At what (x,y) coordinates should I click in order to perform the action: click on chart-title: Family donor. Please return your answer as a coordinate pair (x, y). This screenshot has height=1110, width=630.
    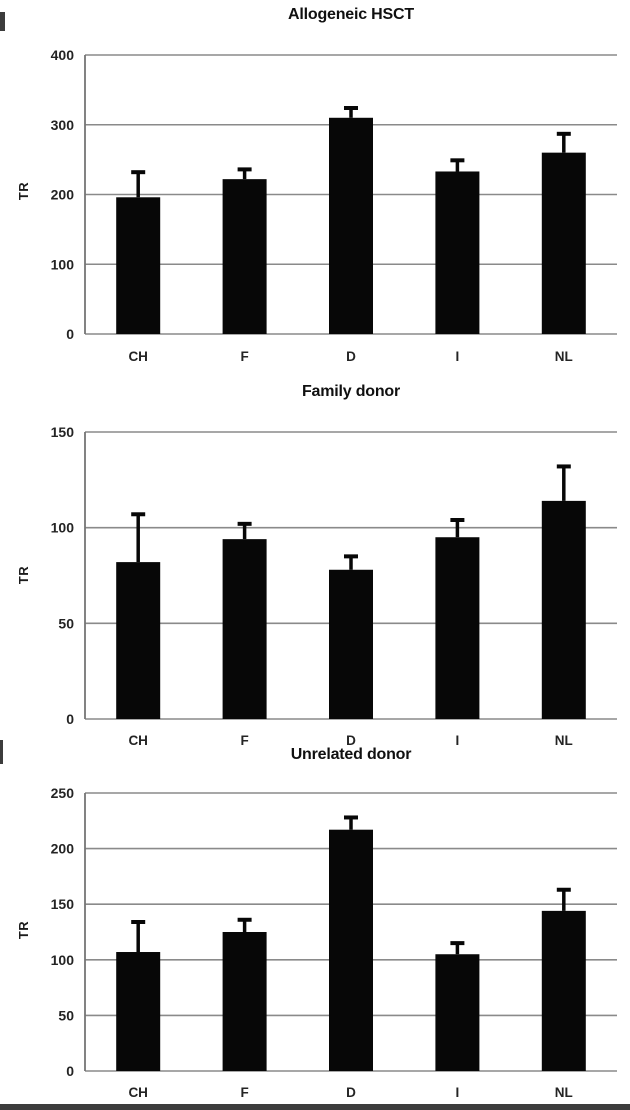
    Looking at the image, I should click on (351, 391).